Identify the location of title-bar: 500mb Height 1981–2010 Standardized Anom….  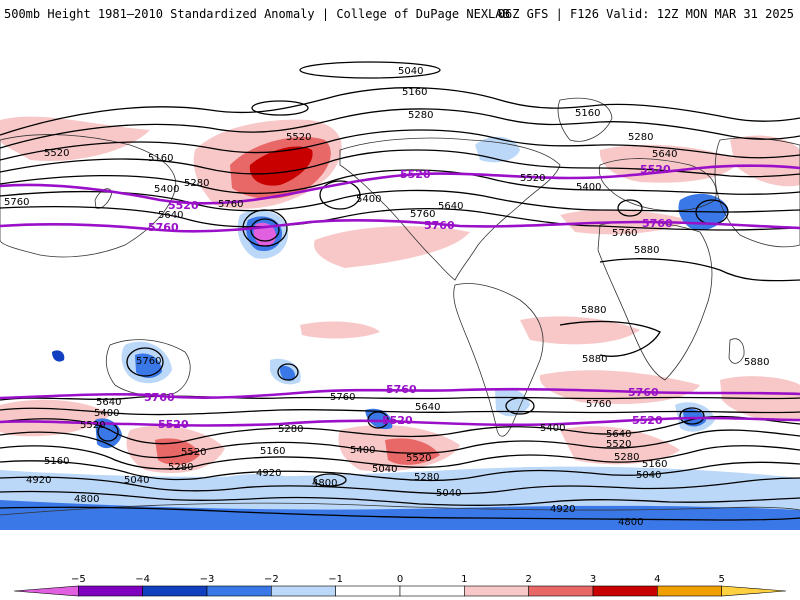
(400, 13).